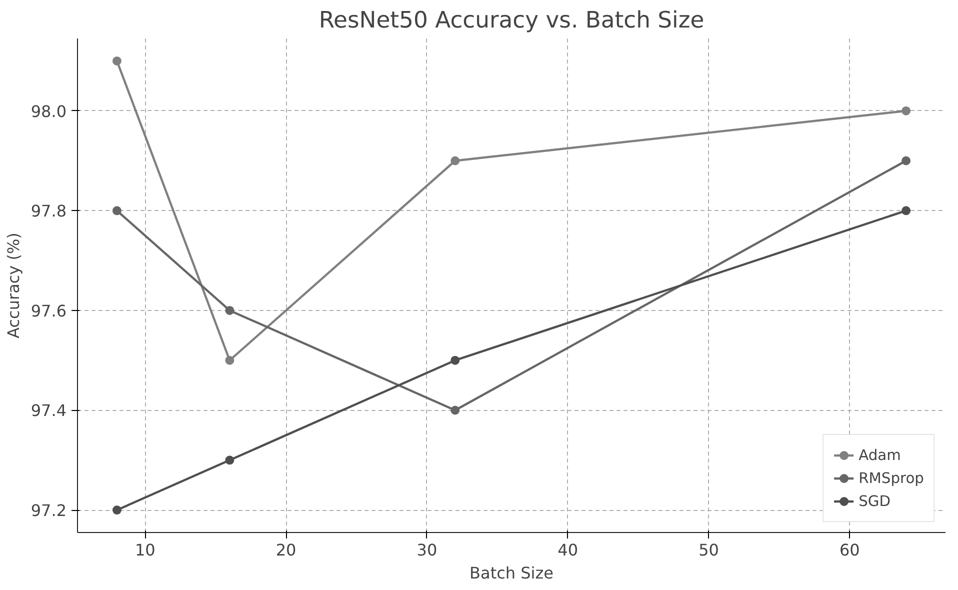  Describe the element at coordinates (568, 550) in the screenshot. I see `x-tick-label: 40` at that location.